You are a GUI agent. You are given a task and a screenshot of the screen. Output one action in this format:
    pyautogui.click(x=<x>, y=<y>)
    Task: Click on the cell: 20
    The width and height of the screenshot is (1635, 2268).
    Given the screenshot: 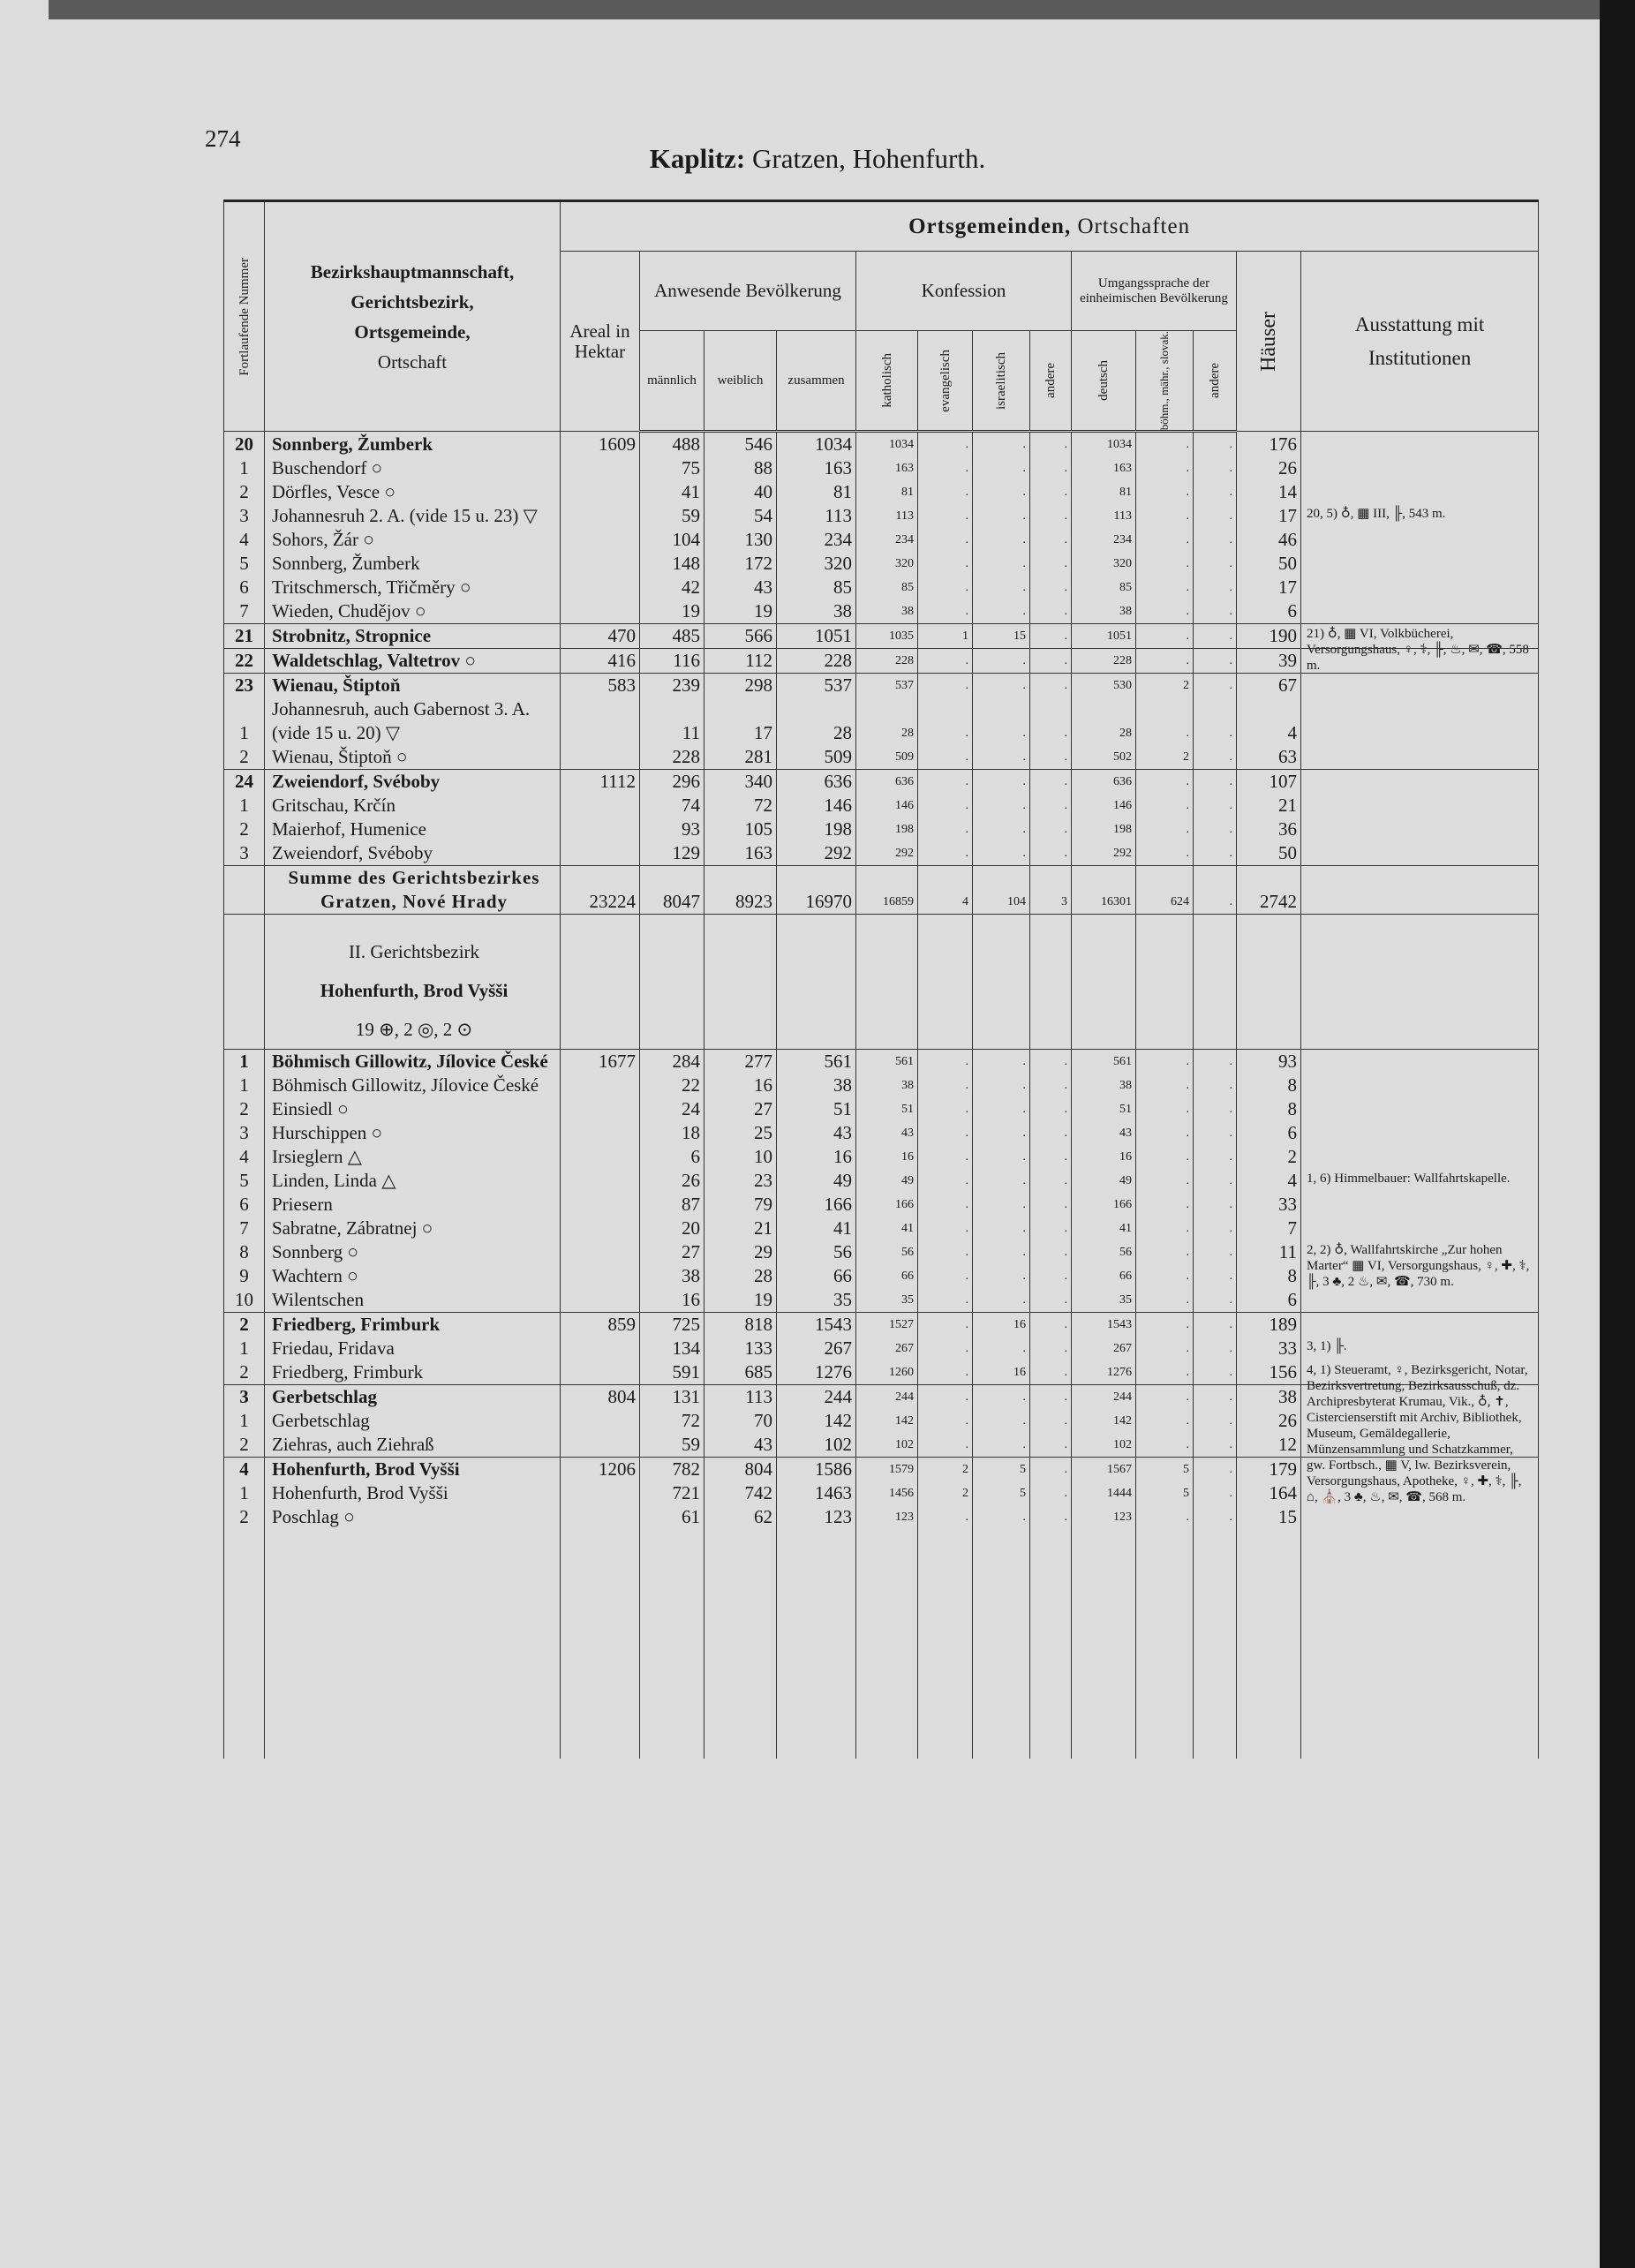 What is the action you would take?
    pyautogui.click(x=244, y=444)
    